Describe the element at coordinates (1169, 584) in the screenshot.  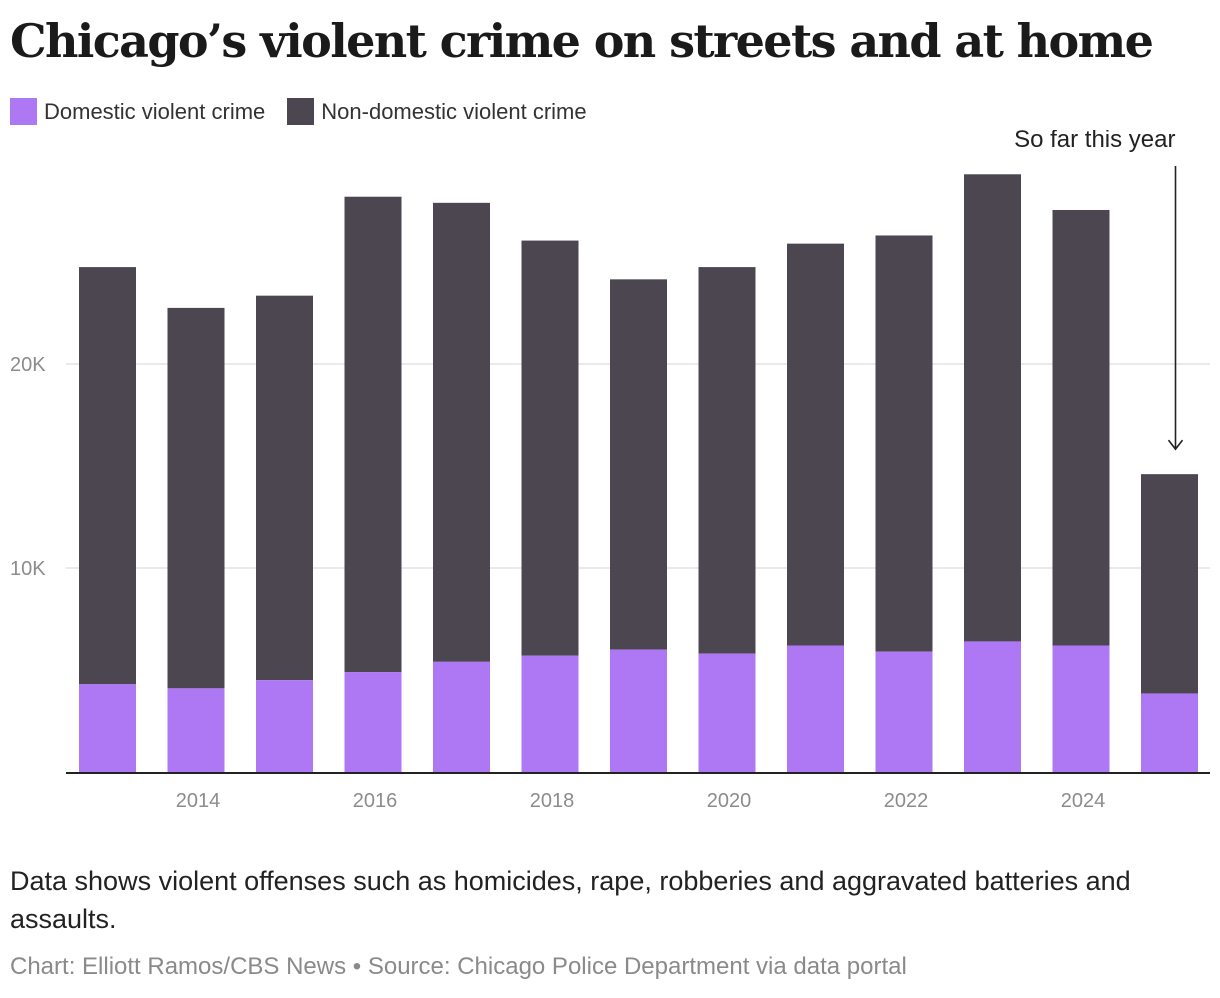
I see `bar-non-domestic-2025` at that location.